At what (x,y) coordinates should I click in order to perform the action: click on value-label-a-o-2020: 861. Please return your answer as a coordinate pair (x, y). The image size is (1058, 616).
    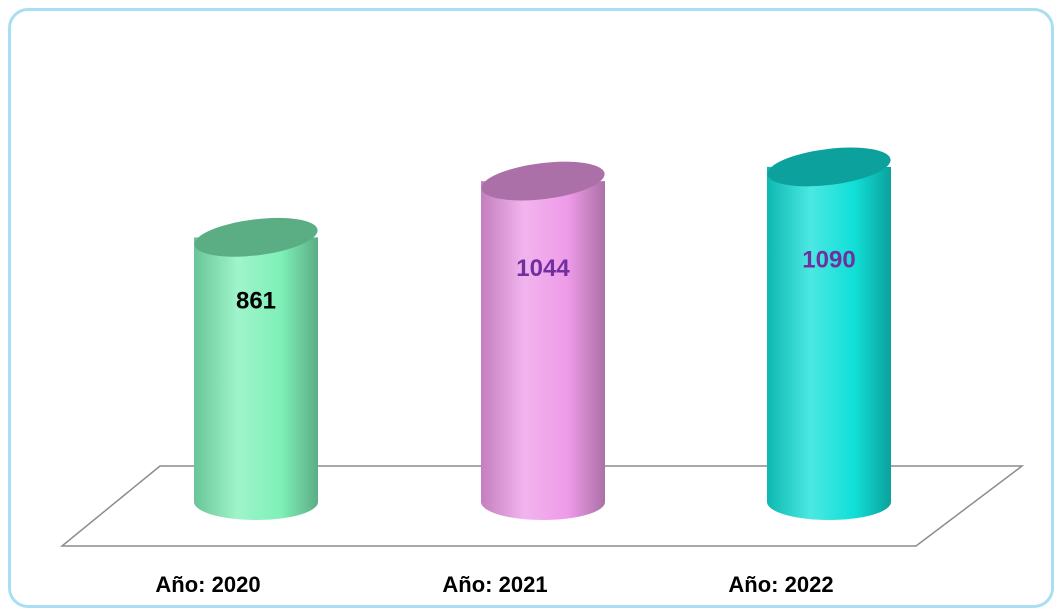
    Looking at the image, I should click on (256, 300).